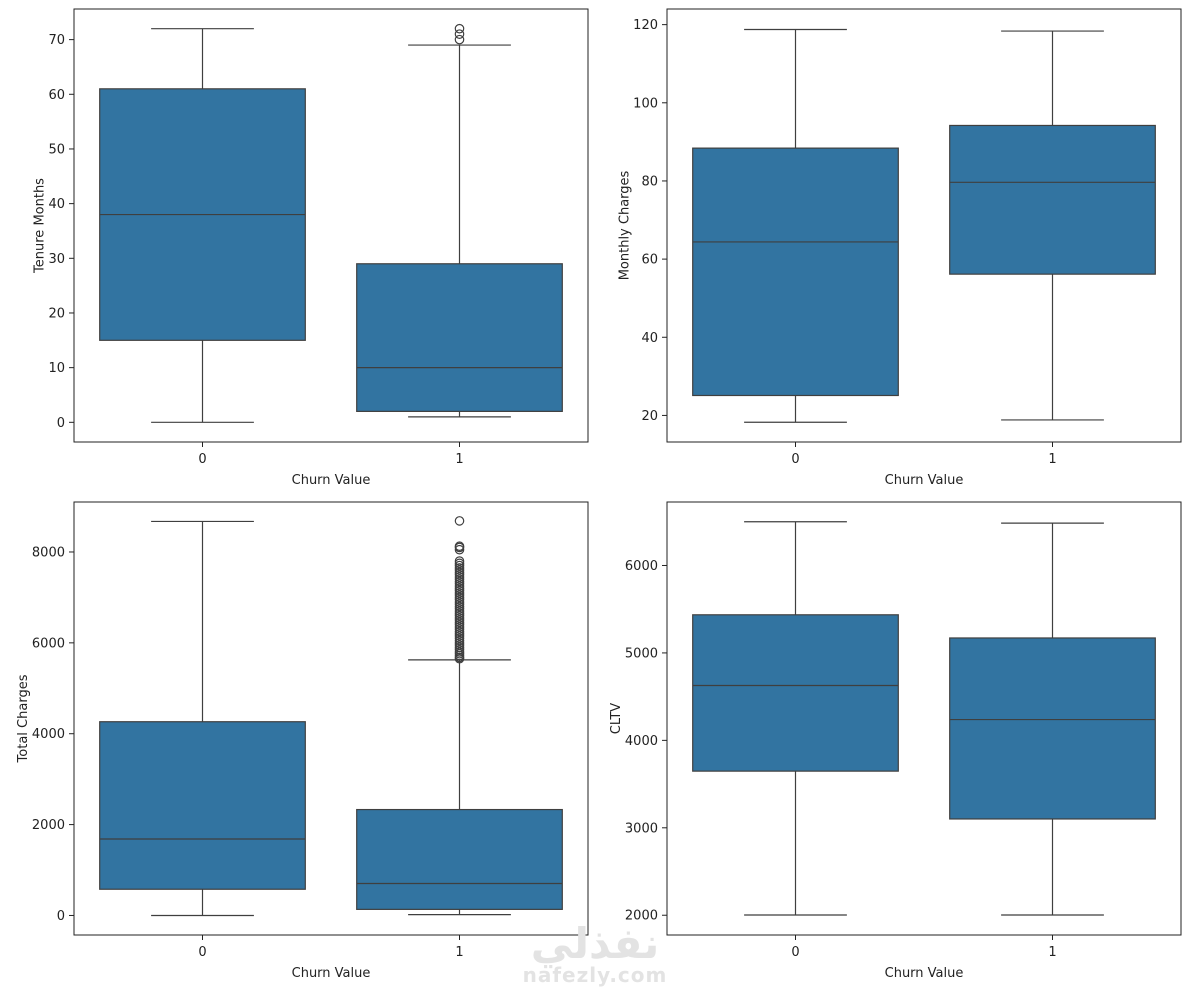  I want to click on watermark: نفذلي nafezly.com, so click(595, 953).